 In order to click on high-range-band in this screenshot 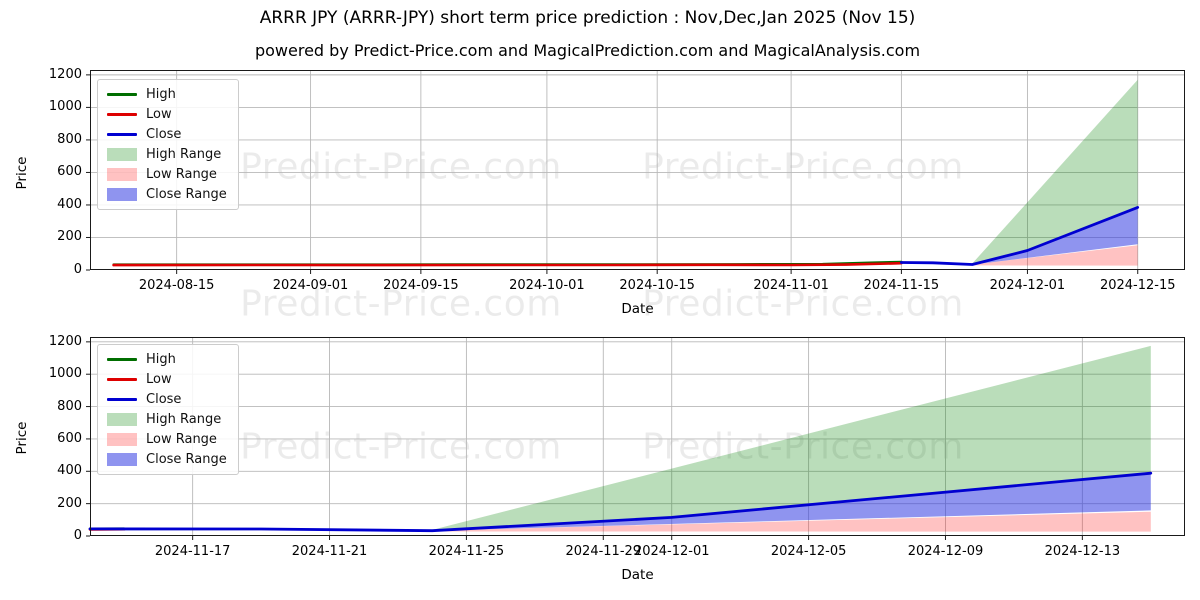, I will do `click(1055, 172)`.